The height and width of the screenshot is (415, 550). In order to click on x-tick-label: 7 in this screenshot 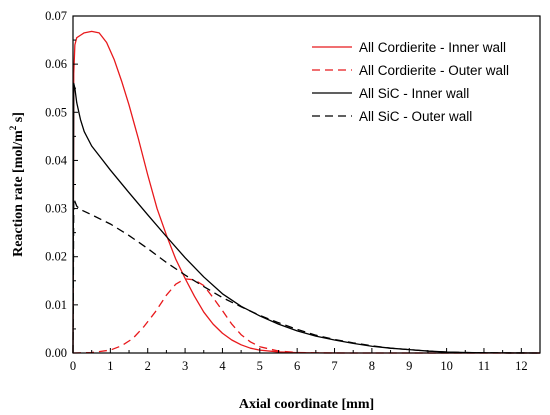, I will do `click(334, 366)`.